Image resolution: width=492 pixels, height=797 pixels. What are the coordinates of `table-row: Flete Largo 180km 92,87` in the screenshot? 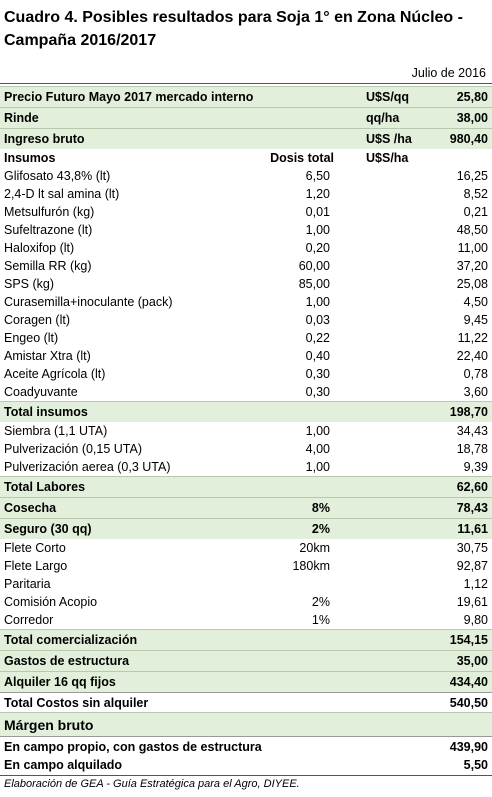 It's located at (246, 566).